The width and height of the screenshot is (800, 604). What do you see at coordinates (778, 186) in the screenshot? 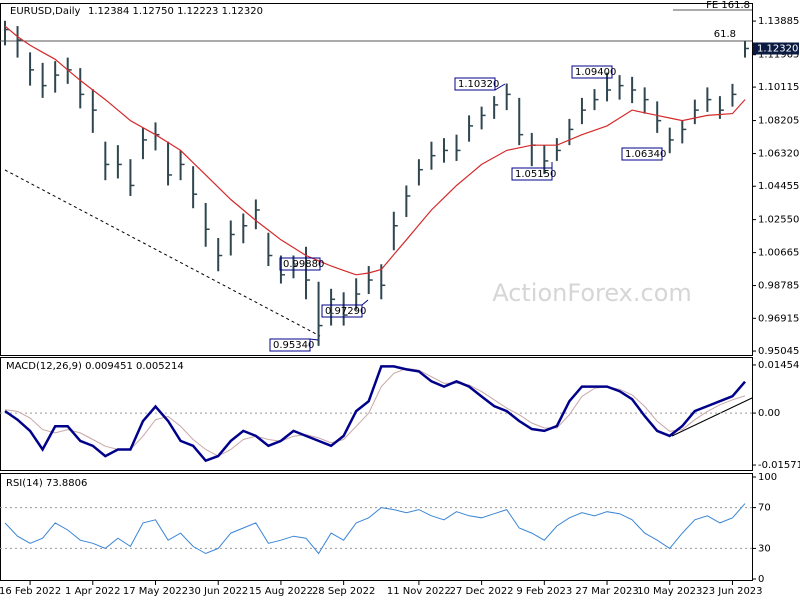
I see `y-tick-label: 1.04455` at bounding box center [778, 186].